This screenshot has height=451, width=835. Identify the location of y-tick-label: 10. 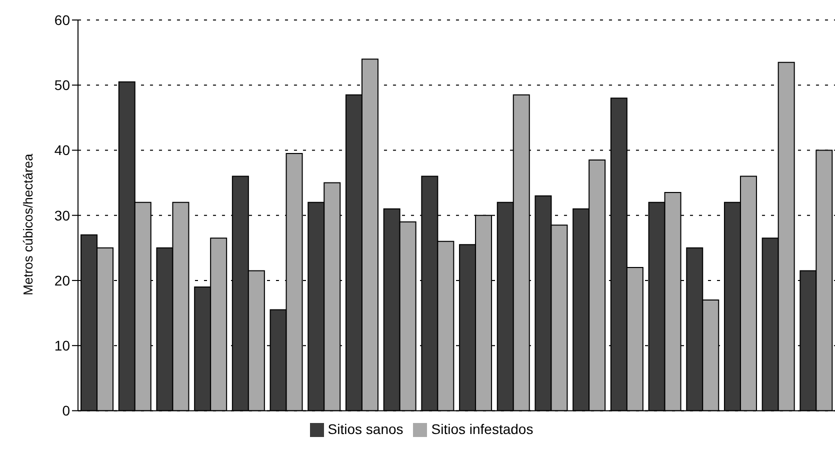
(62, 346).